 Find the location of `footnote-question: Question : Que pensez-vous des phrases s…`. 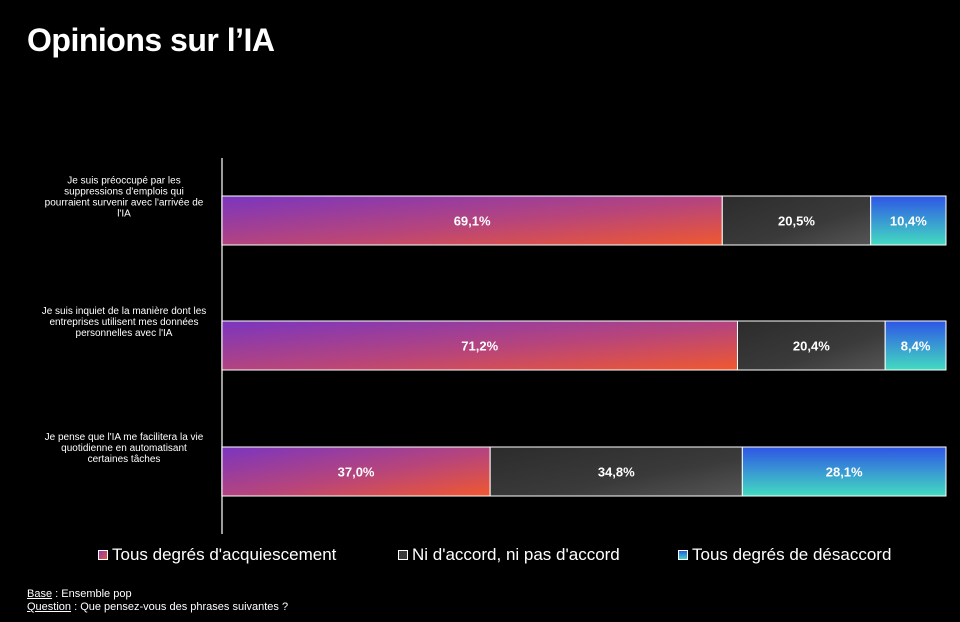

footnote-question: Question : Que pensez-vous des phrases s… is located at coordinates (157, 607).